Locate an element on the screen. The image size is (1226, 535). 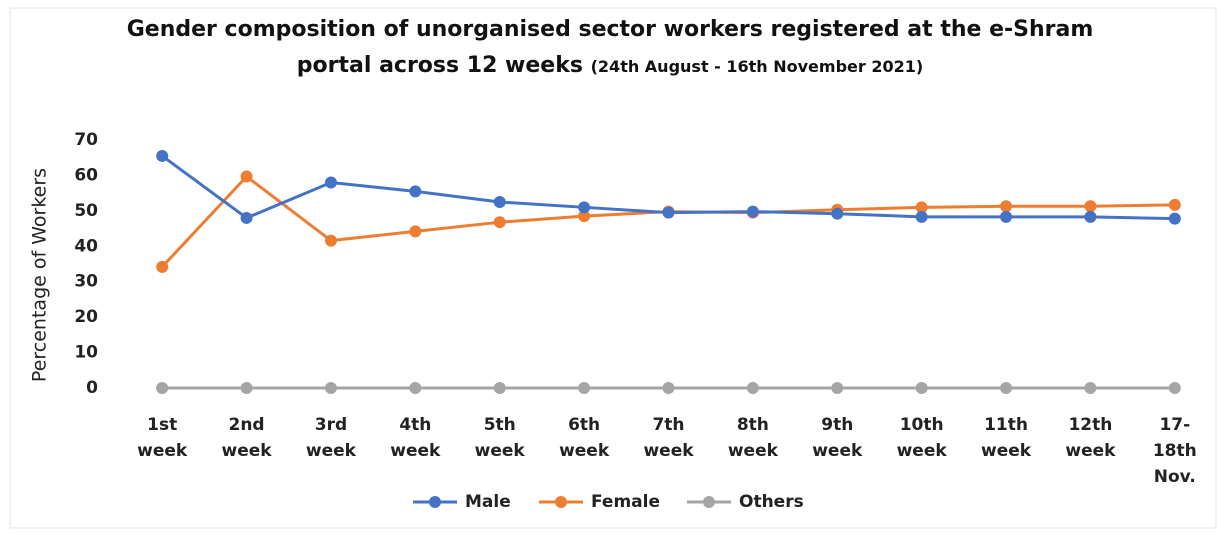
legend-label: Male is located at coordinates (488, 502).